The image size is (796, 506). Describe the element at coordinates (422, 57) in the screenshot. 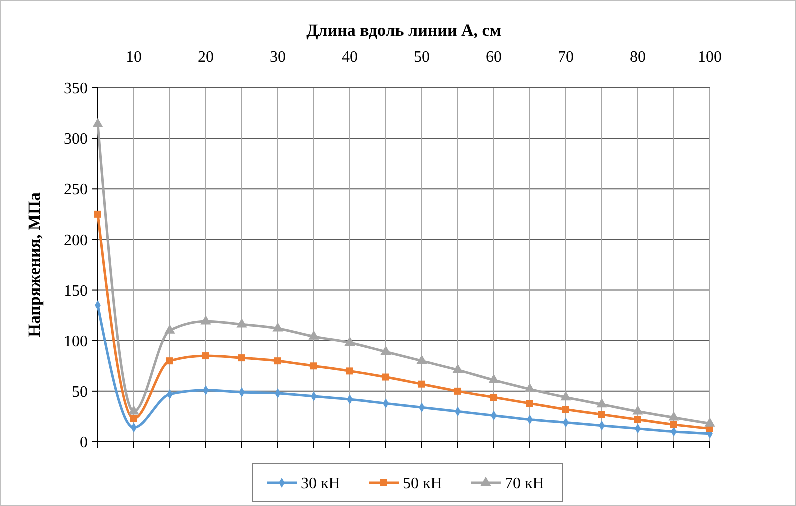

I see `x-tick-label: 50` at that location.